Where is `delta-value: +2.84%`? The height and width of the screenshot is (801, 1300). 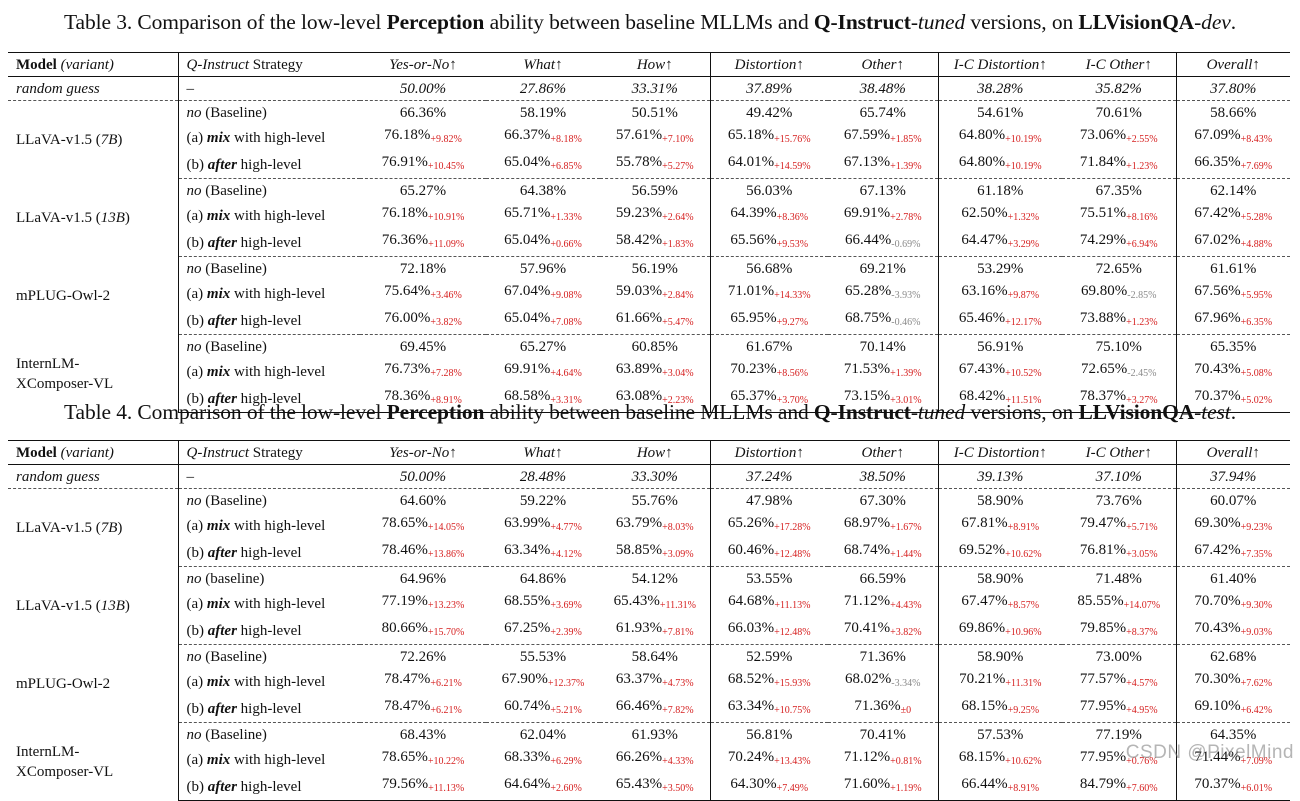 delta-value: +2.84% is located at coordinates (678, 295).